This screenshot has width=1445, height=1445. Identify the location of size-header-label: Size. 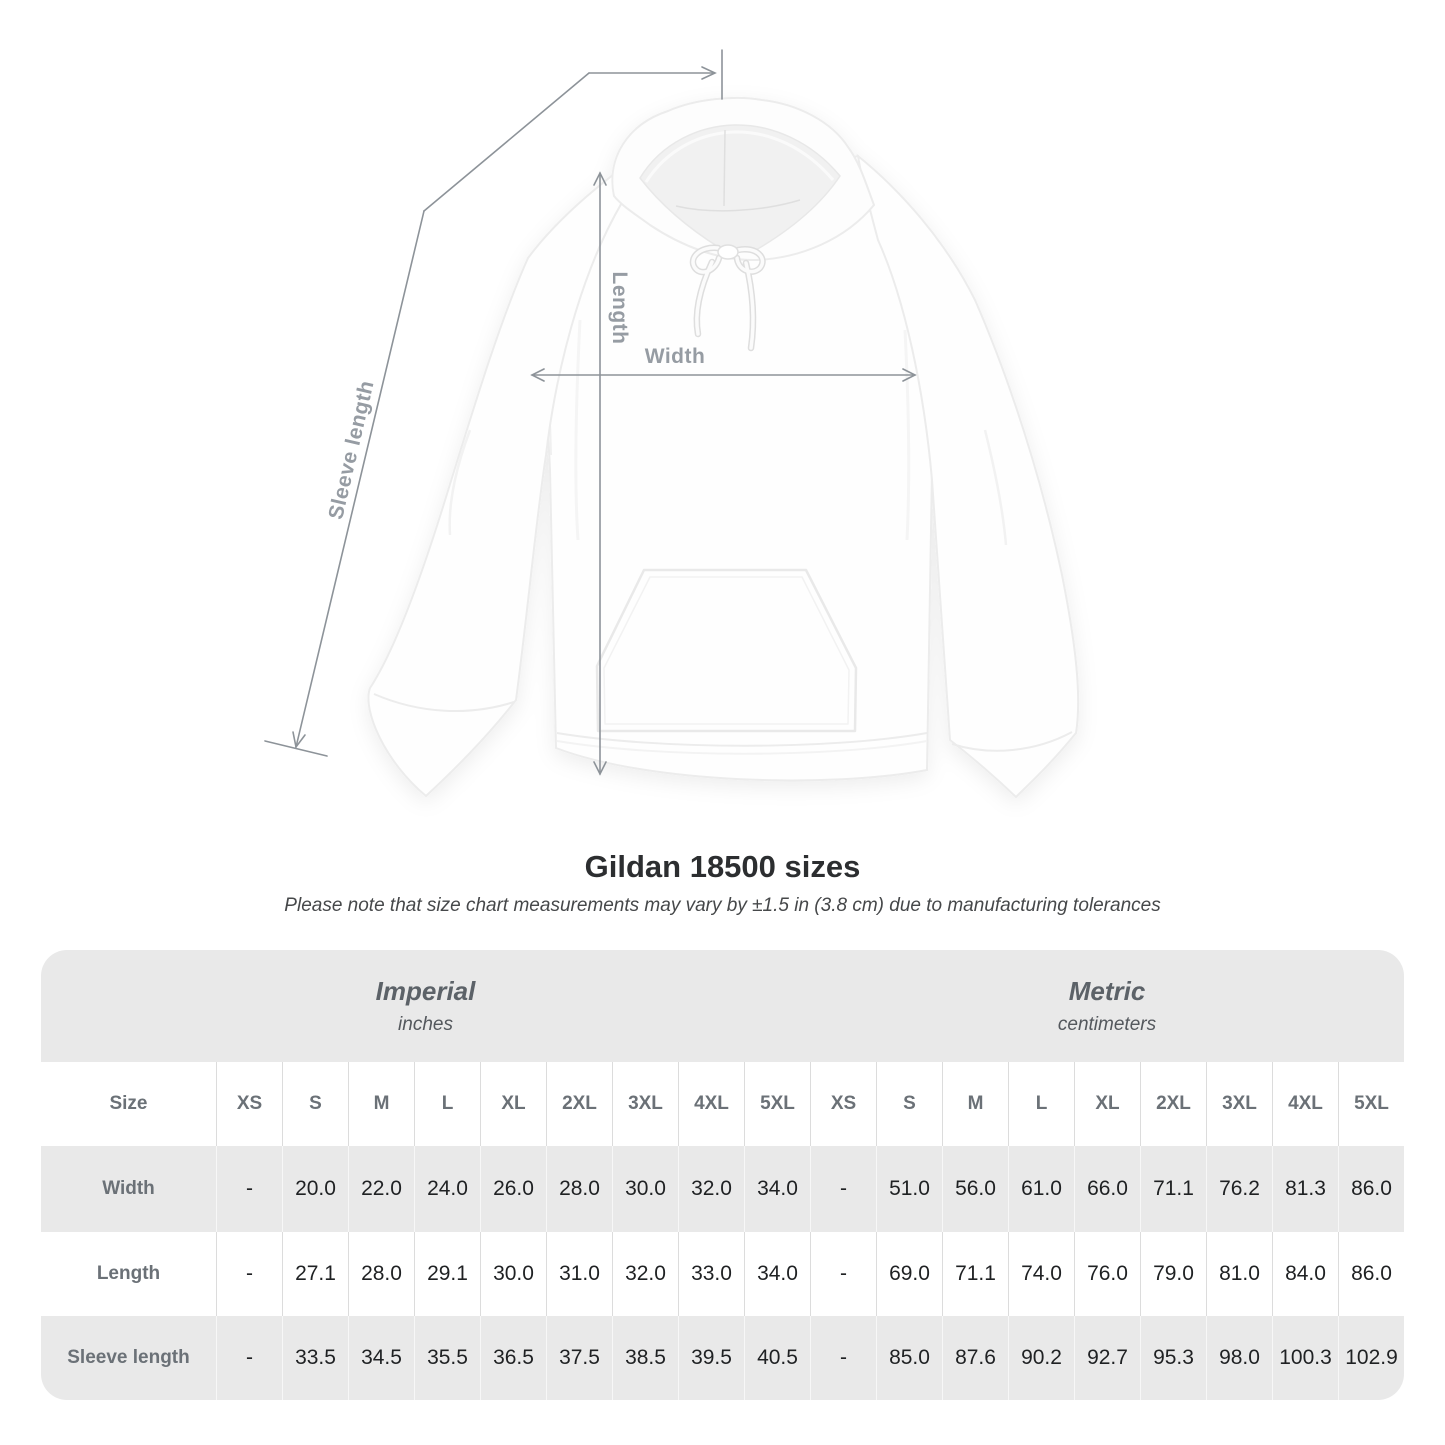
(128, 1103).